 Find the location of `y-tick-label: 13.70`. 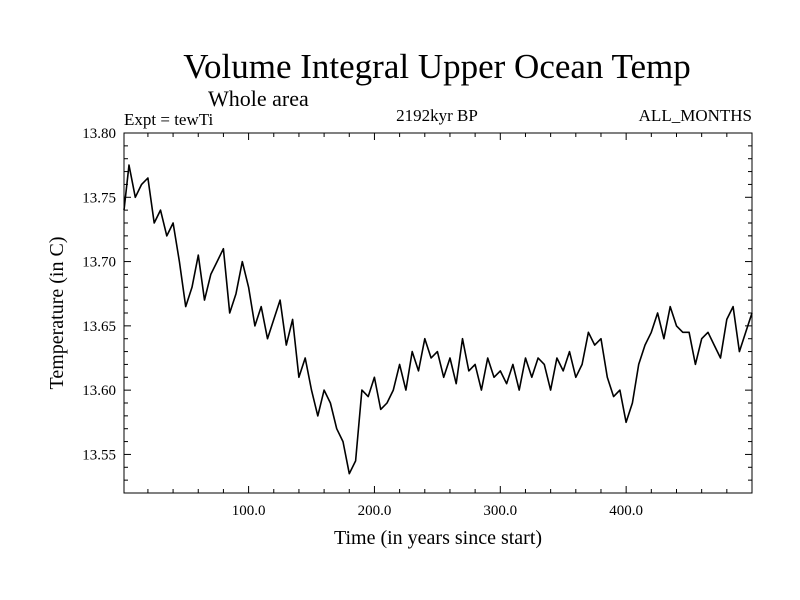

y-tick-label: 13.70 is located at coordinates (99, 263).